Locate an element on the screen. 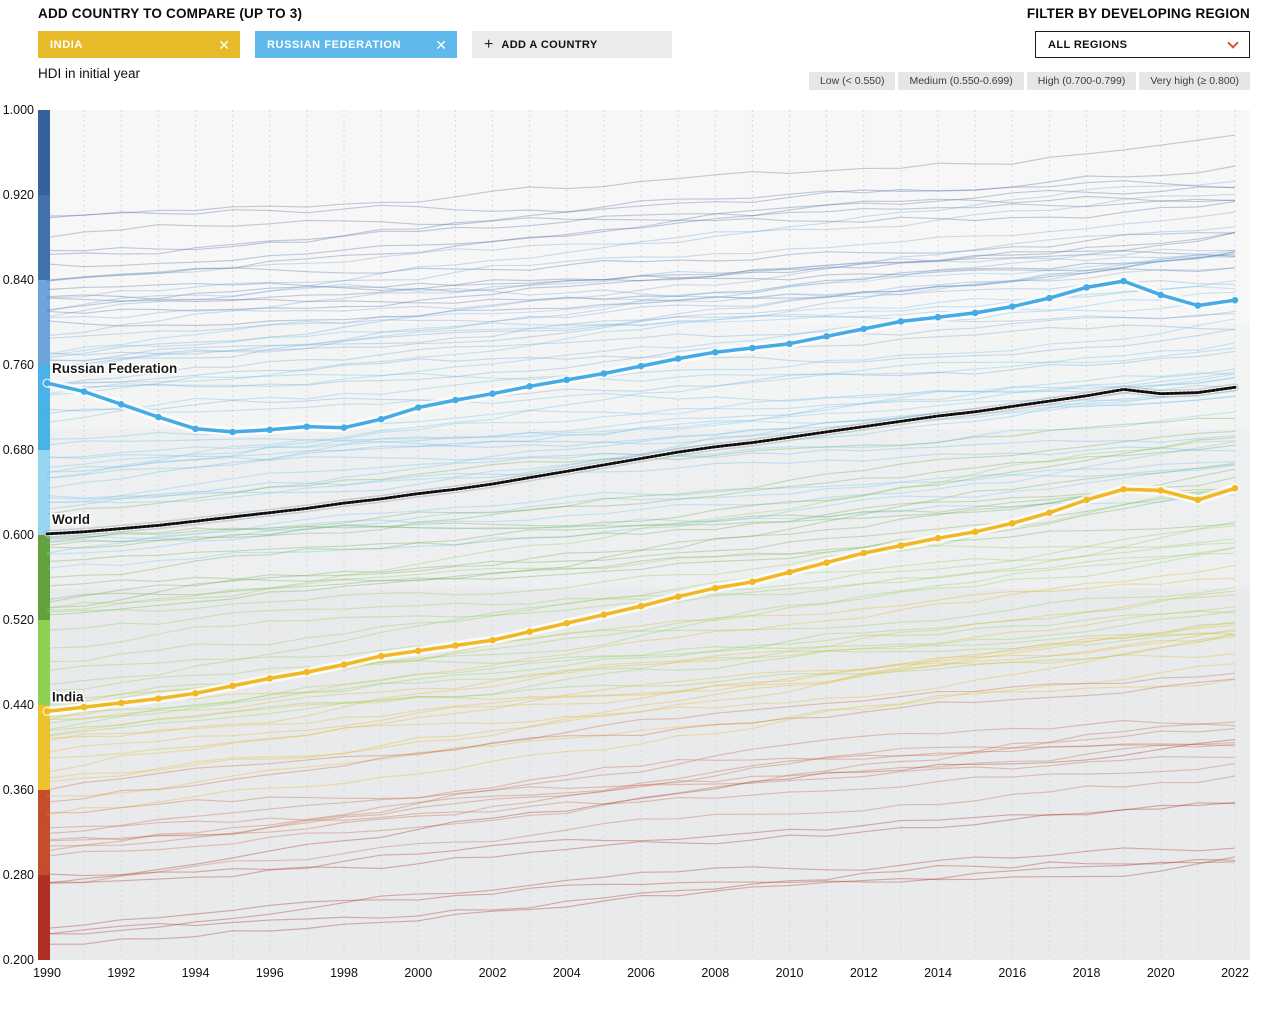  series-line-world is located at coordinates (641, 460).